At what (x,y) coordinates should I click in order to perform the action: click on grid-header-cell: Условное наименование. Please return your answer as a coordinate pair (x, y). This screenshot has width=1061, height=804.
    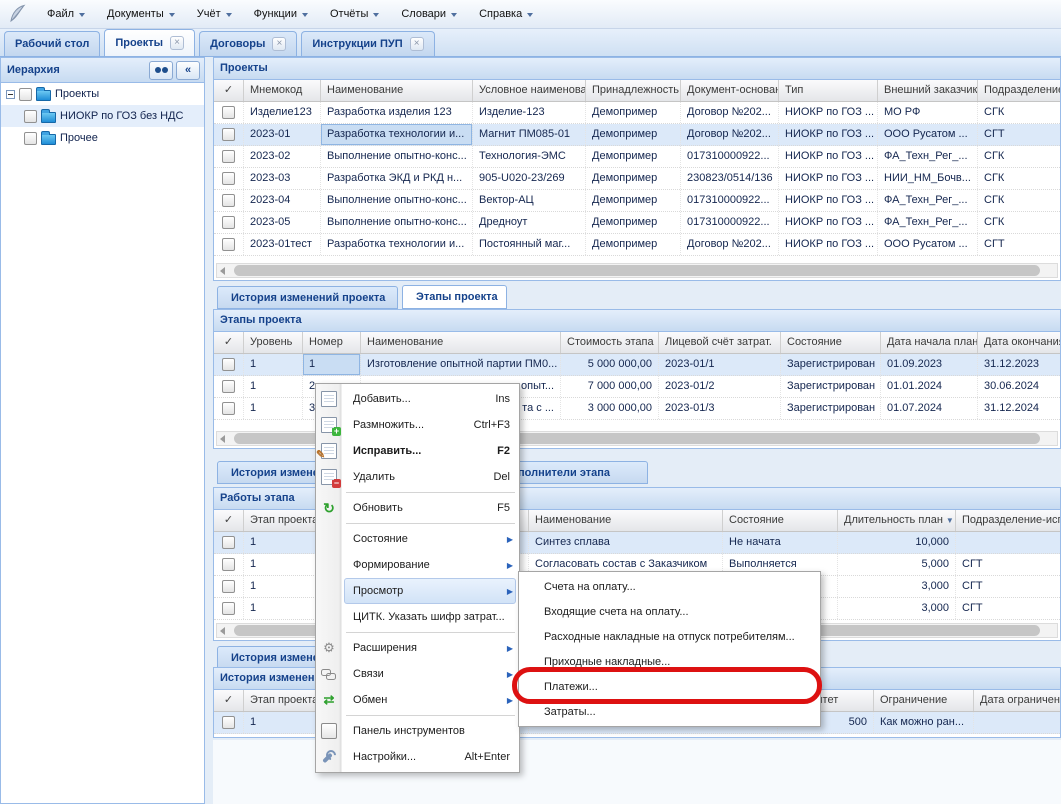
    Looking at the image, I should click on (529, 90).